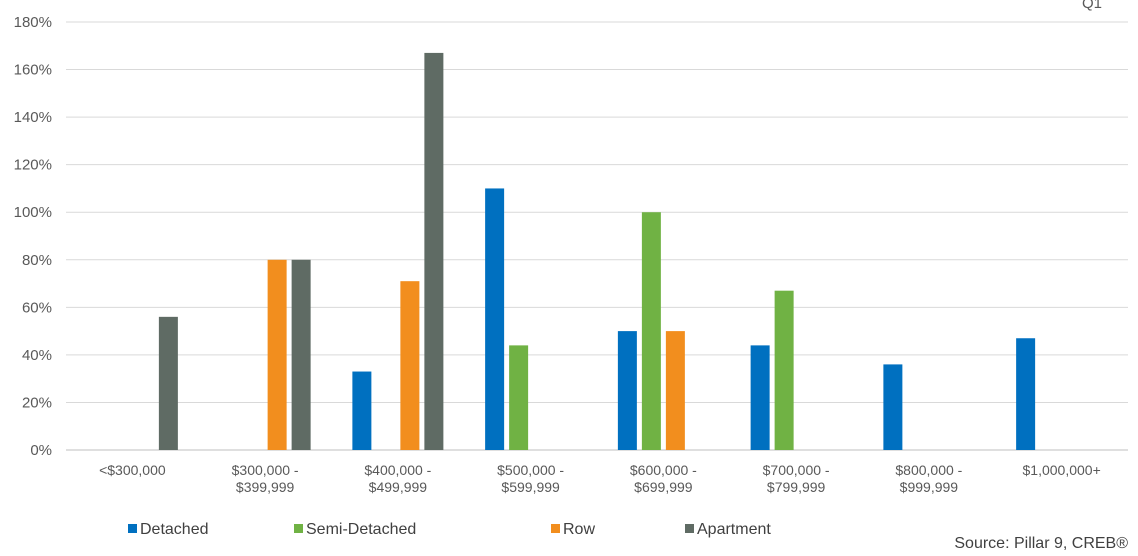 Image resolution: width=1138 pixels, height=556 pixels. I want to click on legend: Detached Semi-Detached Row Apartment, so click(449, 529).